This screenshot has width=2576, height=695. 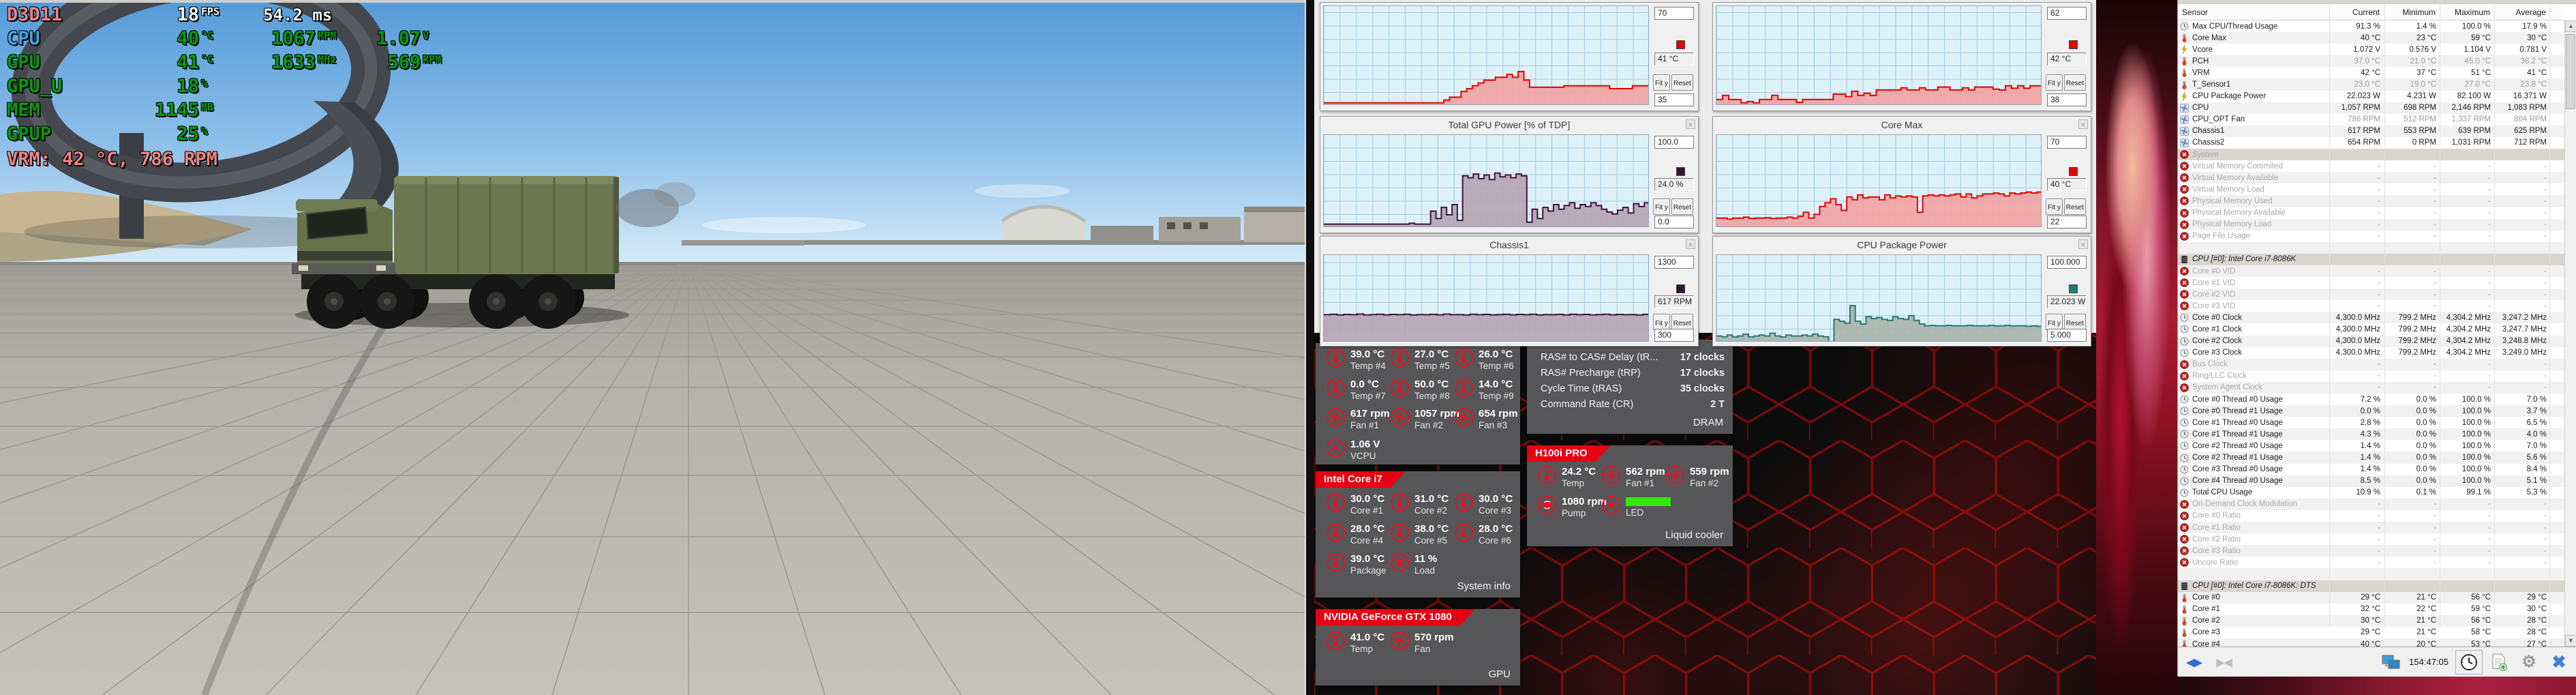 I want to click on sensor-row: Virtual Memory Available -- --, so click(x=2371, y=178).